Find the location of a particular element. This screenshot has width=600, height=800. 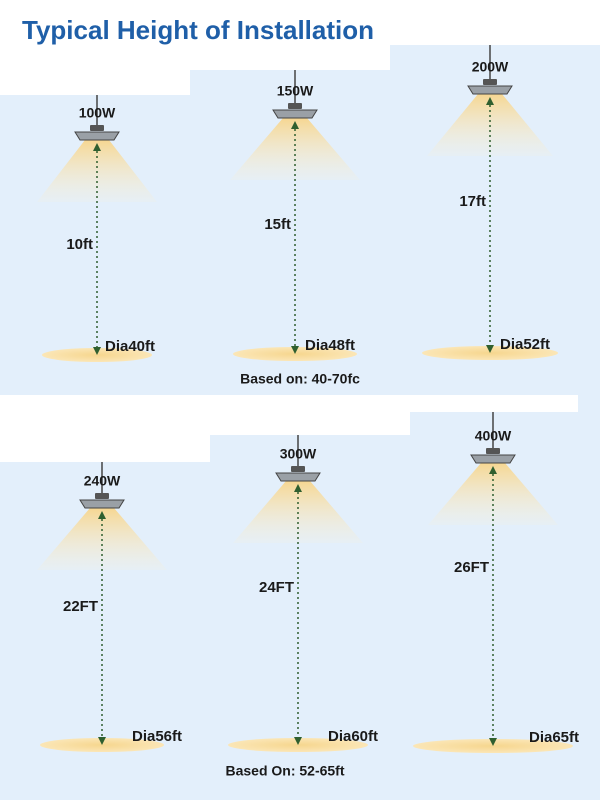

diameter-label: Dia40ft is located at coordinates (130, 346).